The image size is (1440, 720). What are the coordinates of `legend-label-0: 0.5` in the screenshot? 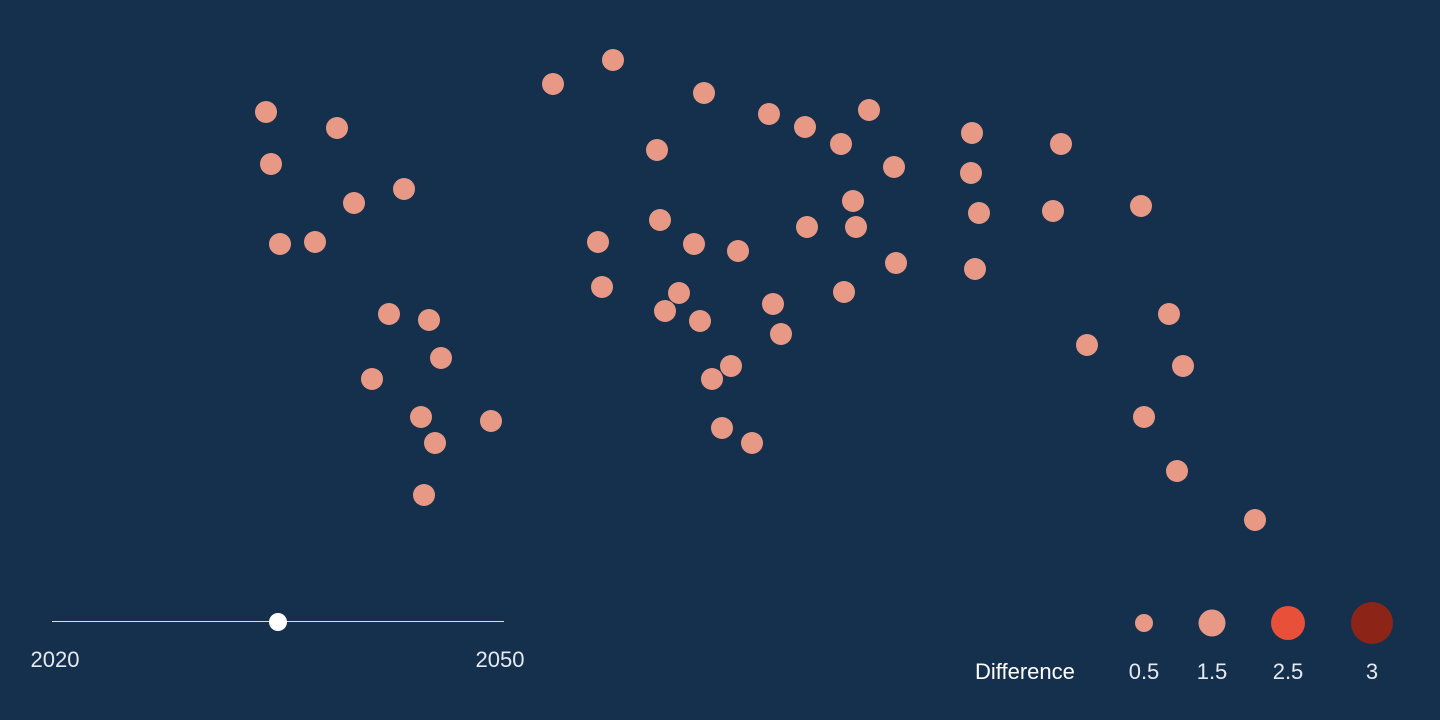 It's located at (1144, 671).